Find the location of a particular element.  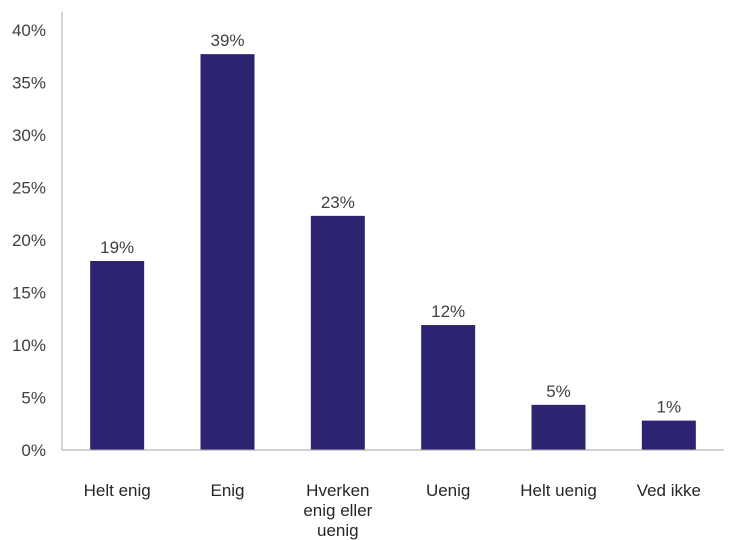

category-label: Hverken enig eller uenig is located at coordinates (337, 510).